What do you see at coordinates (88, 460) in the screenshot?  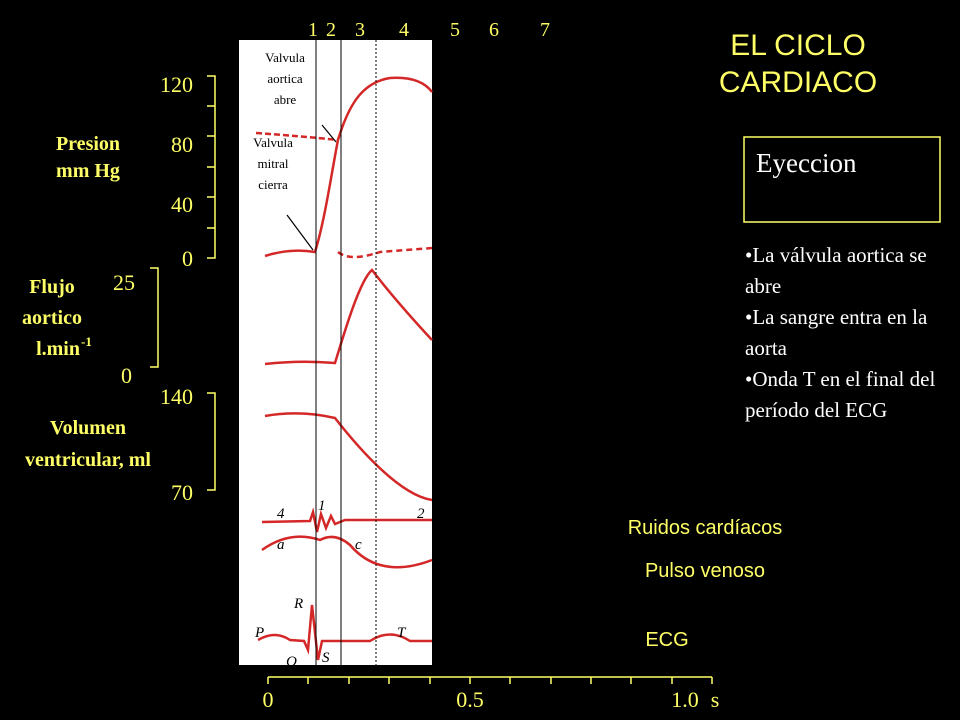 I see `axis-label: ventricular, ml` at bounding box center [88, 460].